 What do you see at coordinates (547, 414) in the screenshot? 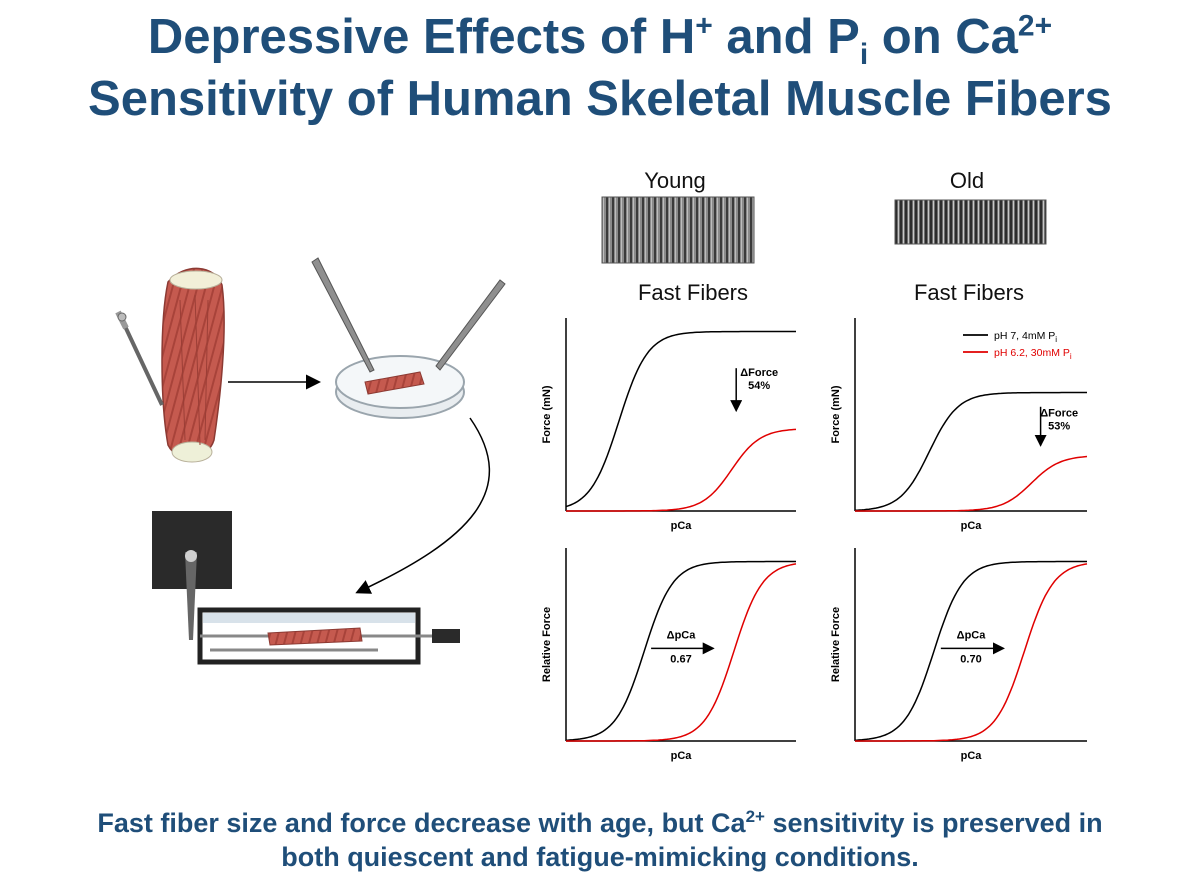
I see `chart-young-absolute-y-label: Force (mN)` at bounding box center [547, 414].